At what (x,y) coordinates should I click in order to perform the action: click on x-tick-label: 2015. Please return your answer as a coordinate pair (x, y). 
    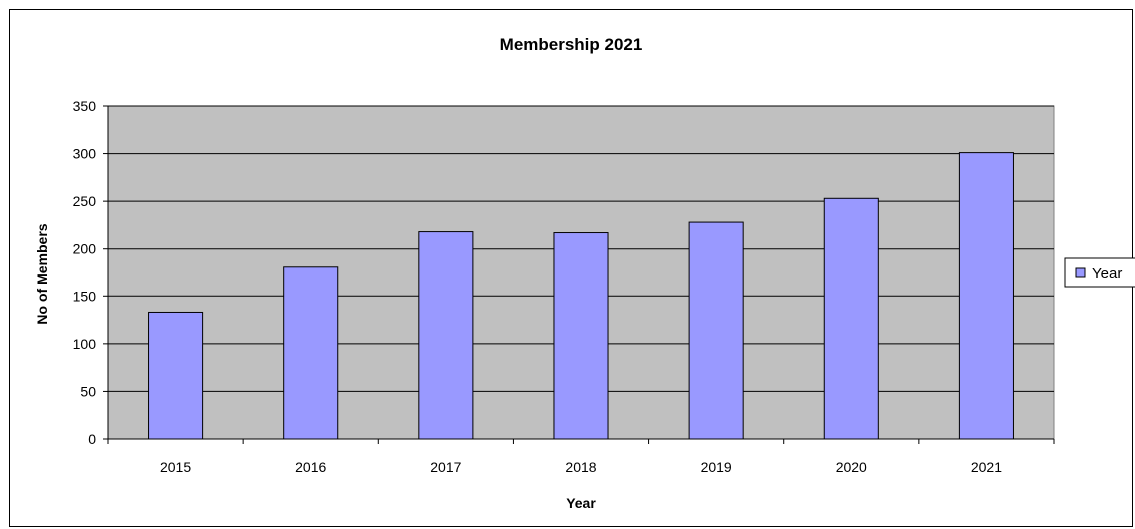
    Looking at the image, I should click on (175, 467).